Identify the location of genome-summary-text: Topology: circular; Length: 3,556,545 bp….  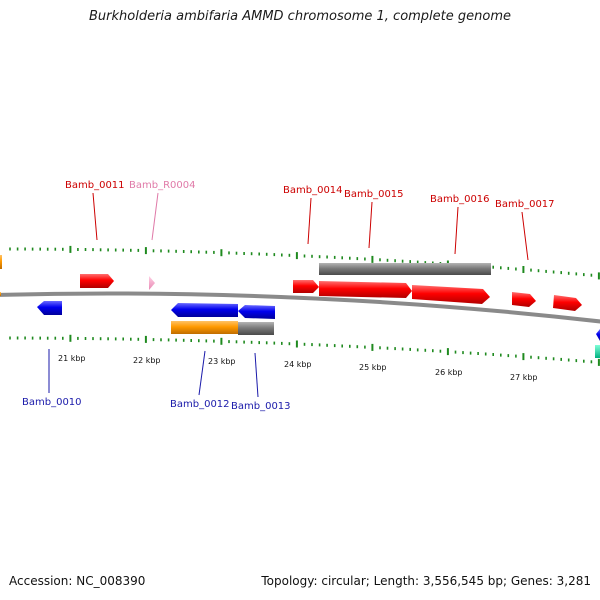
(426, 581).